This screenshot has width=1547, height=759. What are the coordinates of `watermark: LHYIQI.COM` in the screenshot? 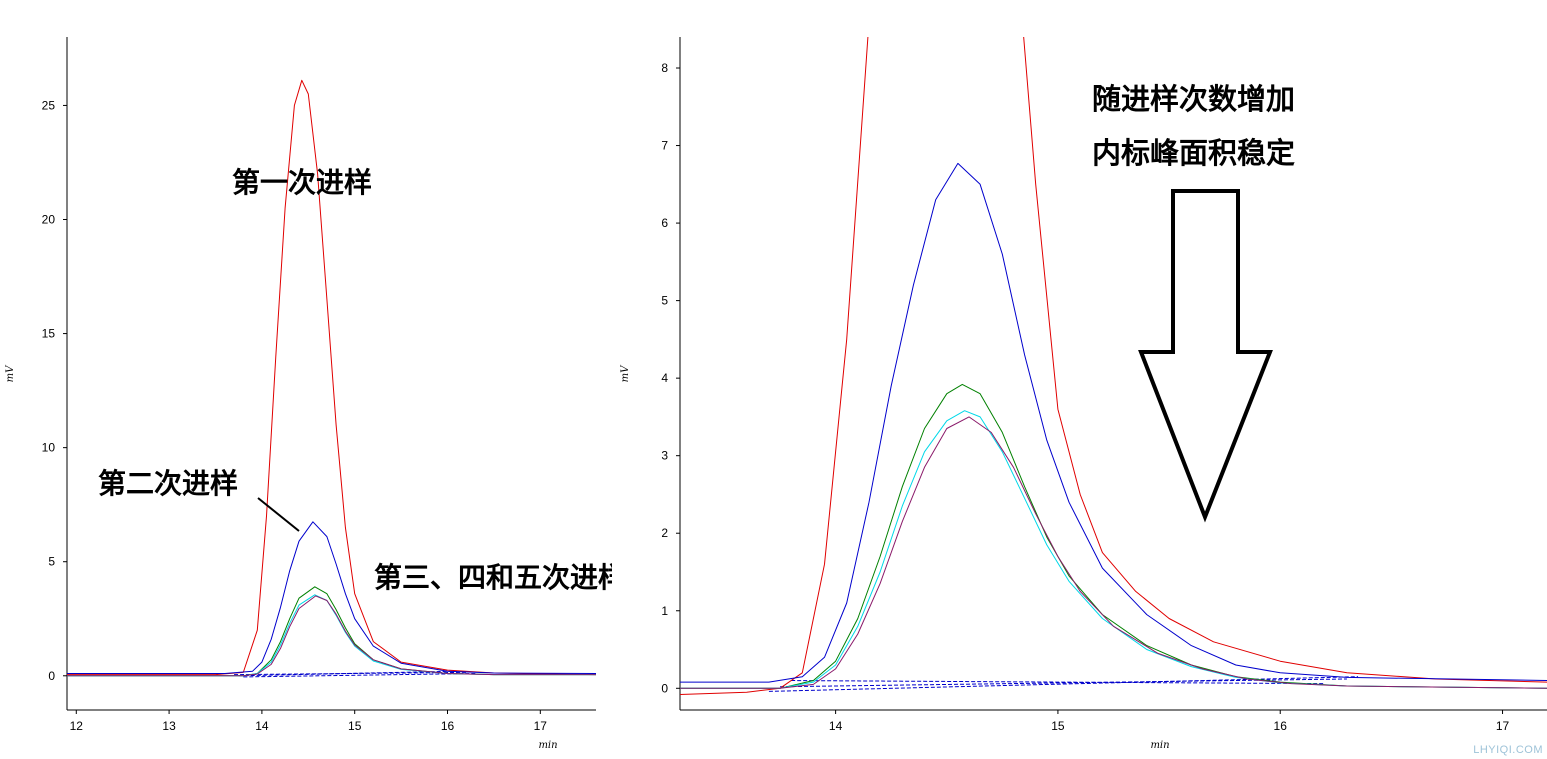 It's located at (1508, 750).